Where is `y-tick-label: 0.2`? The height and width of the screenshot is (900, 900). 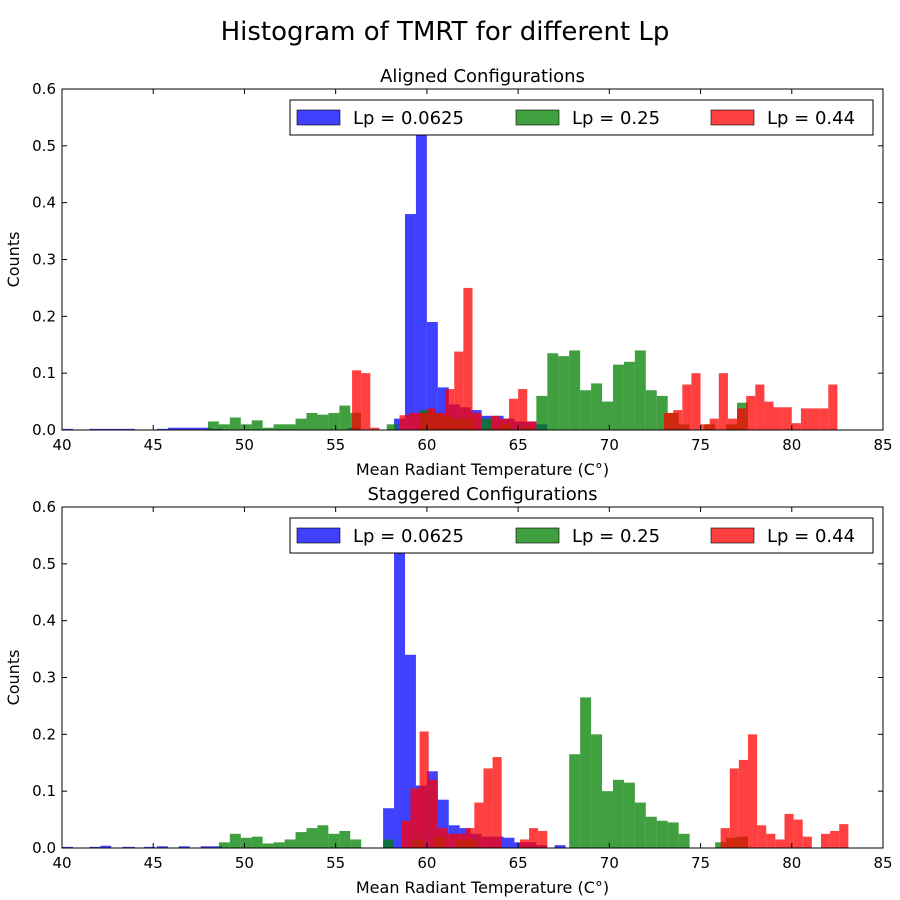 y-tick-label: 0.2 is located at coordinates (44, 316).